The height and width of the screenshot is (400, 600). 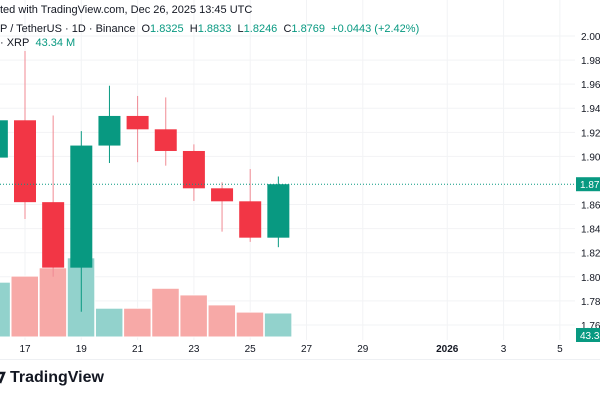 What do you see at coordinates (590, 37) in the screenshot?
I see `price-tick-label: 2.000` at bounding box center [590, 37].